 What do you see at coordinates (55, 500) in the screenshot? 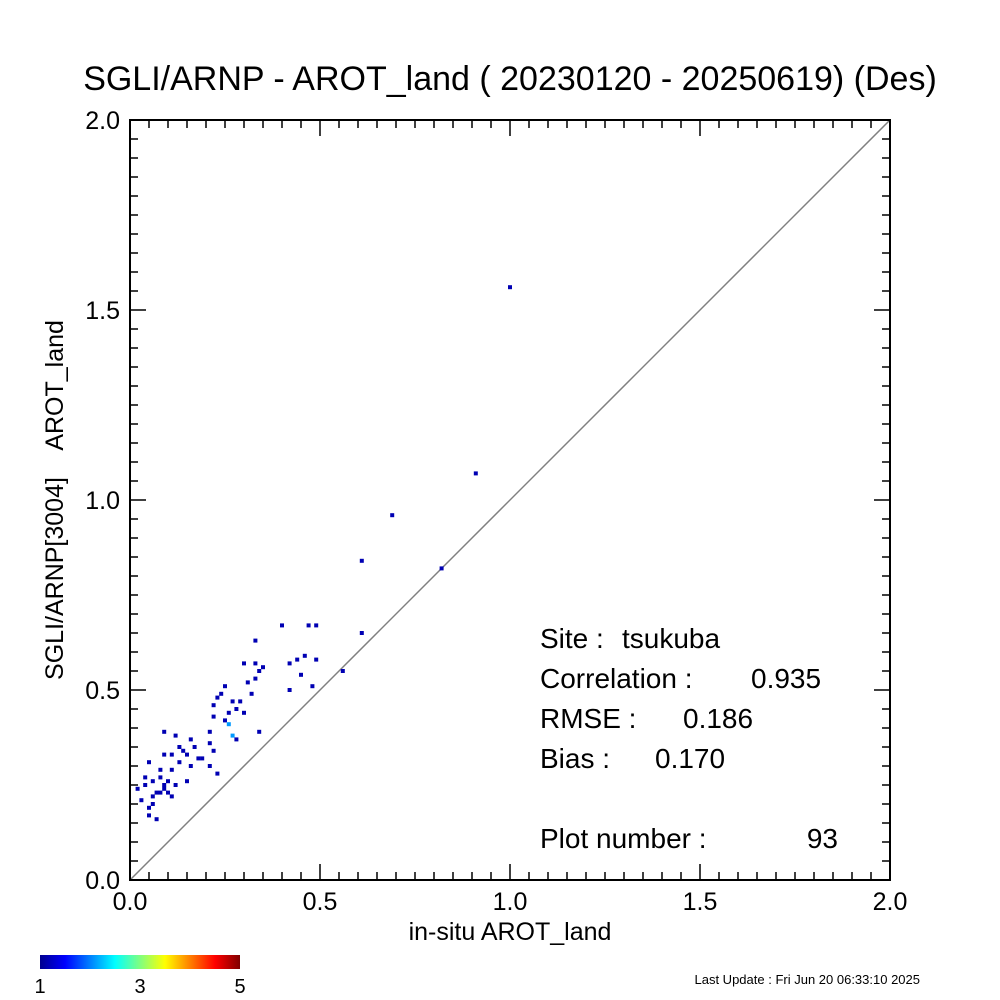
I see `y-axis-label: SGLI/ARNP[3004] AROT_land` at bounding box center [55, 500].